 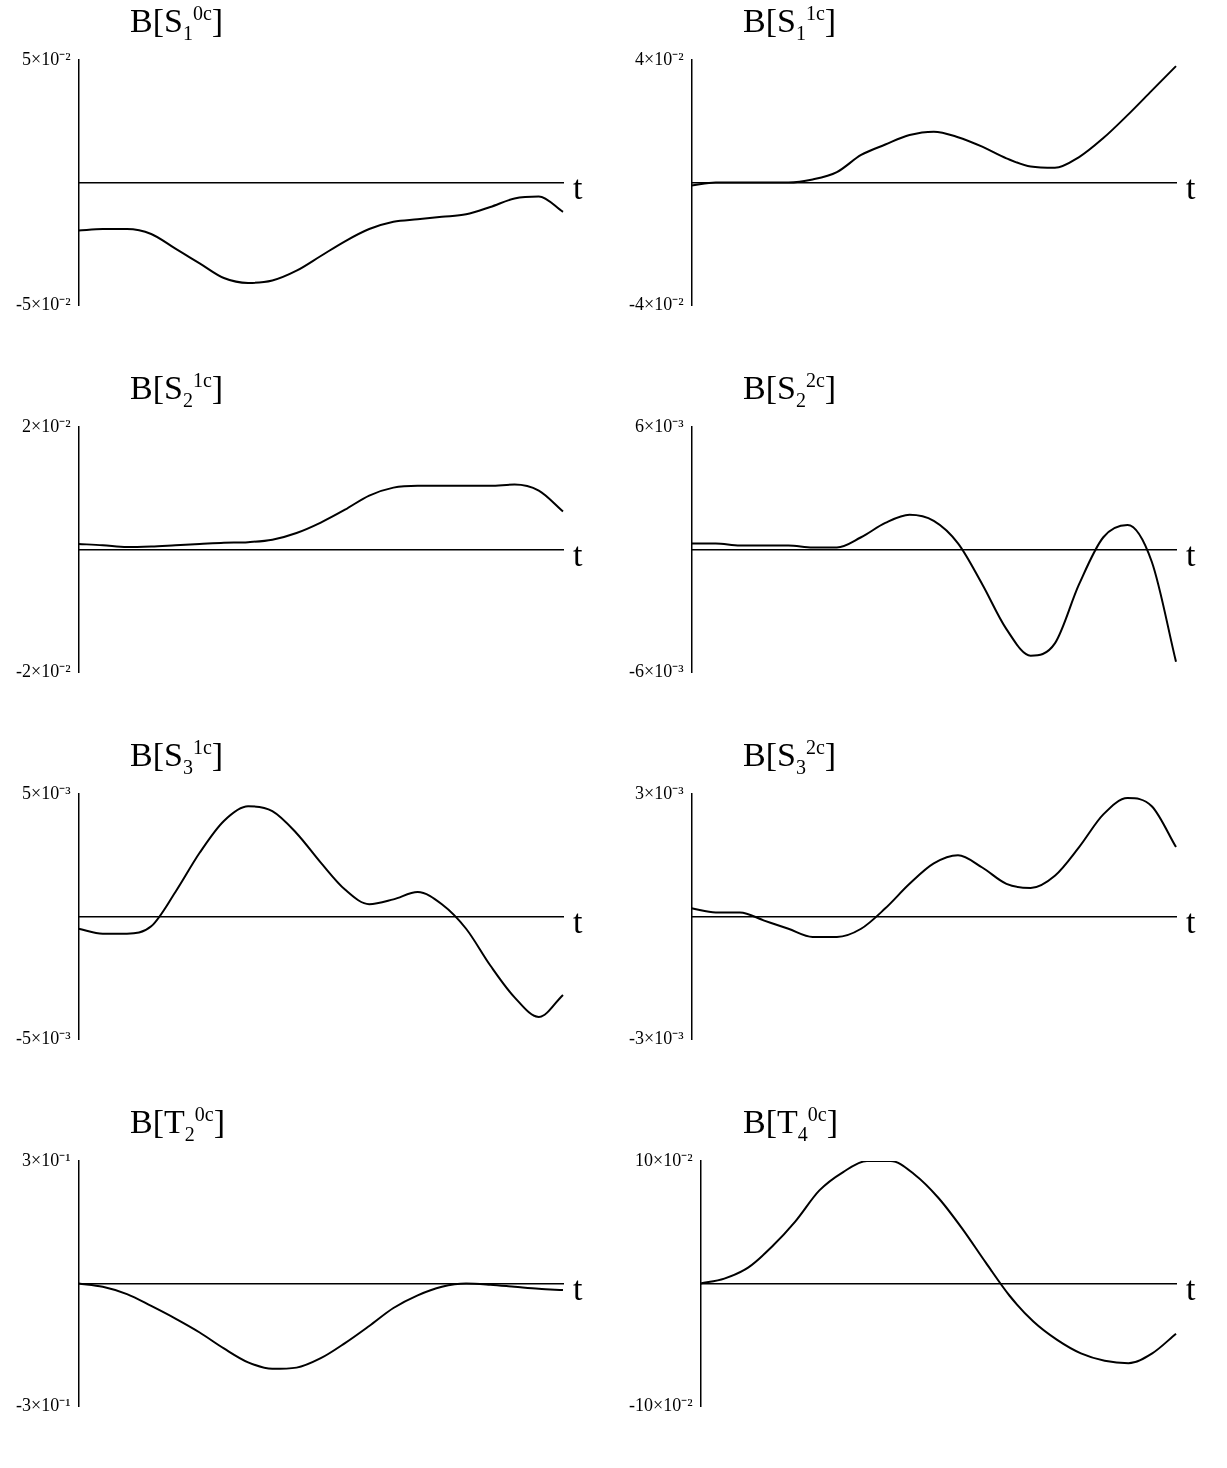 I want to click on chart-title: B[S$_{2}$$^{1c}$], so click(x=177, y=391).